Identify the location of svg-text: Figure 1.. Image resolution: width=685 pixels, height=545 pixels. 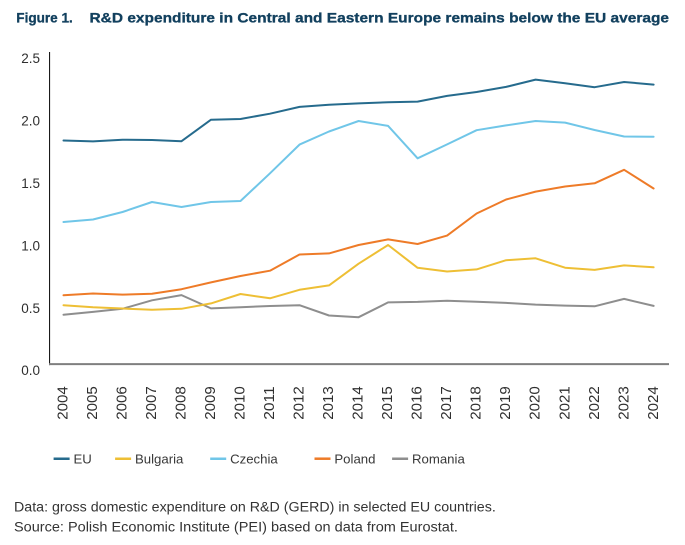
(44, 18).